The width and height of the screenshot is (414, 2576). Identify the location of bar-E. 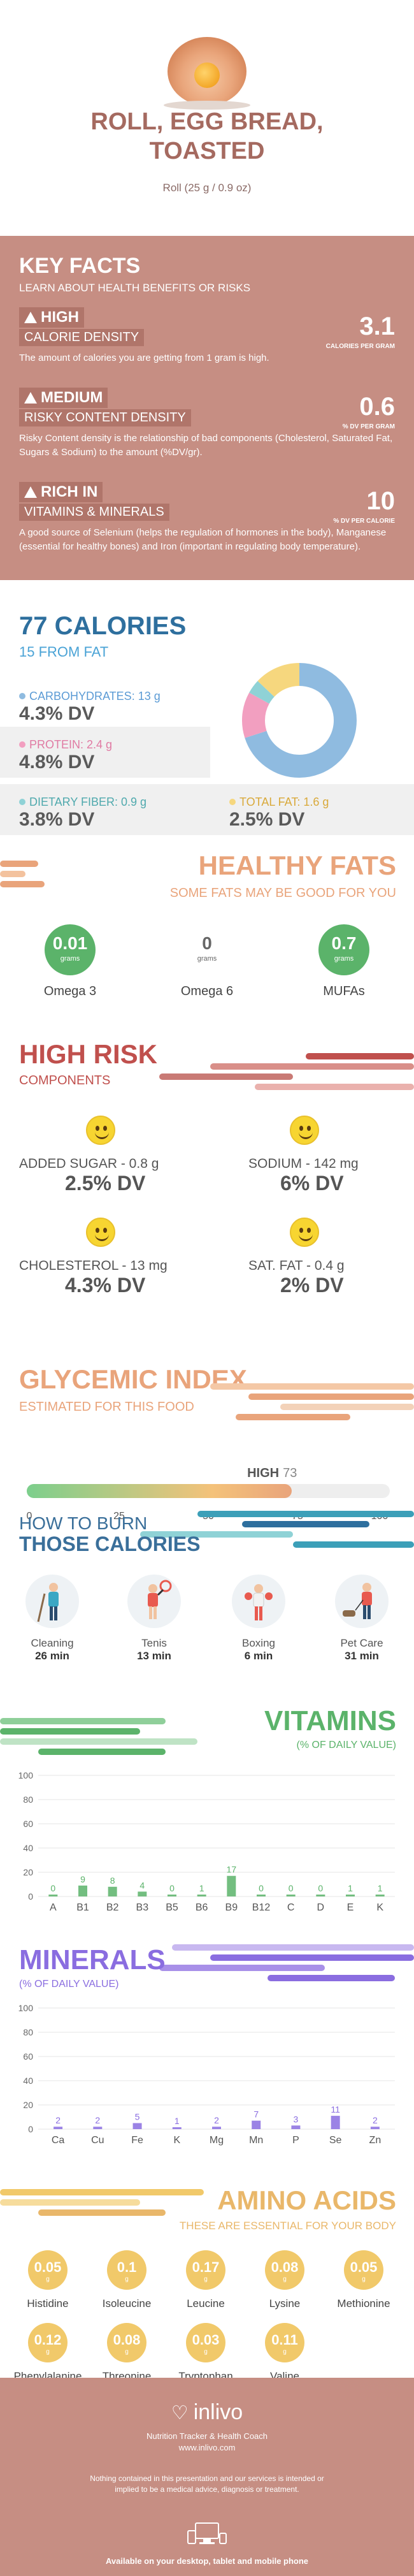
(350, 1895).